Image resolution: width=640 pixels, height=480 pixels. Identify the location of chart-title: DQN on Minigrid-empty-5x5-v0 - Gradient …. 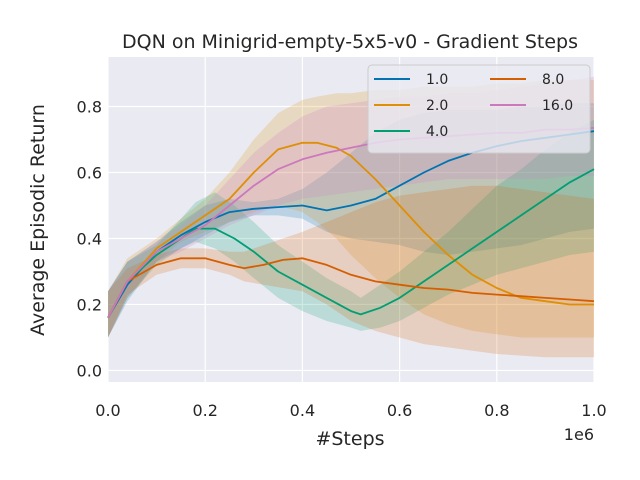
(350, 42).